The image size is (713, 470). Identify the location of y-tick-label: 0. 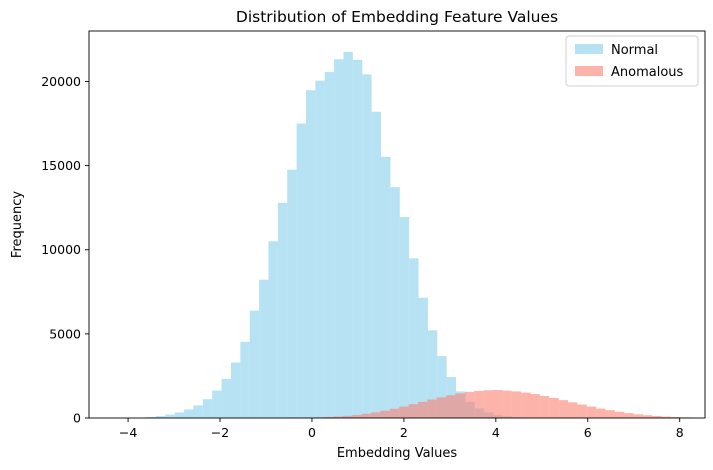
(77, 418).